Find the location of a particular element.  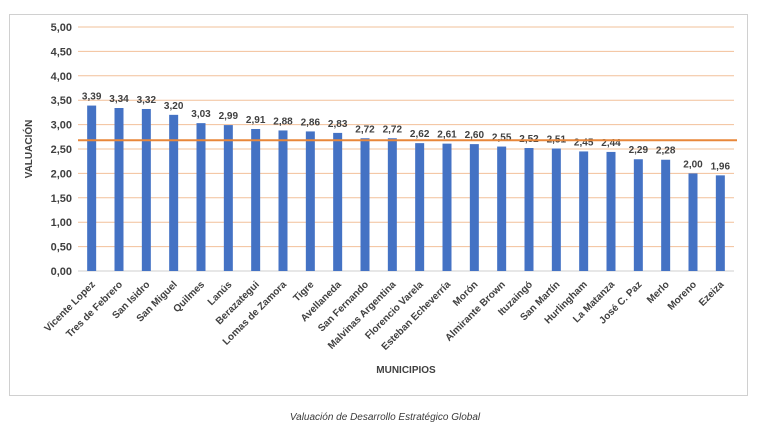

y-tick-label: 1,00 is located at coordinates (61, 223).